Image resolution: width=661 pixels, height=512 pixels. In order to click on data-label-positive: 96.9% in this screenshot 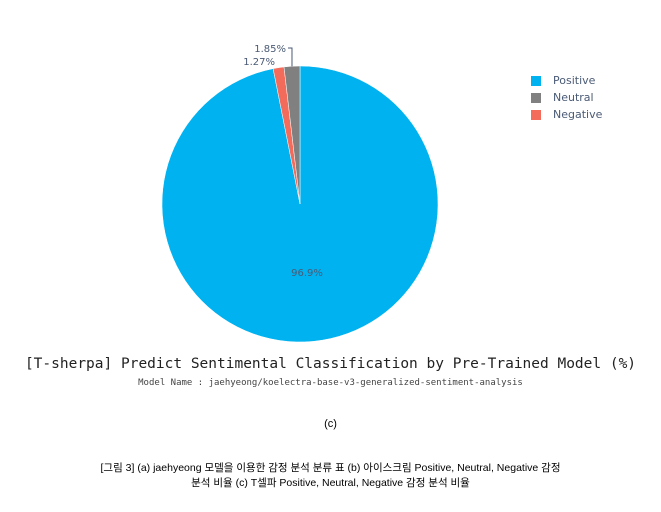, I will do `click(307, 273)`.